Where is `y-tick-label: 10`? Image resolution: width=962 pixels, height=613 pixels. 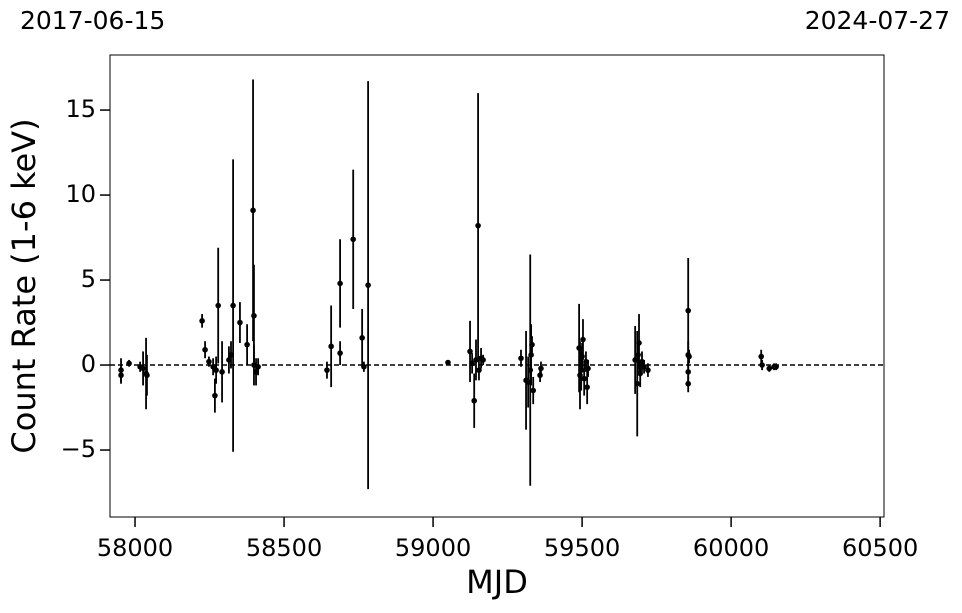 y-tick-label: 10 is located at coordinates (80, 194).